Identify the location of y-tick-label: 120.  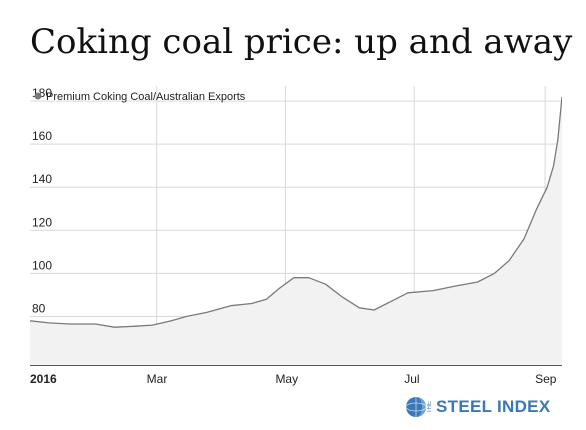
(42, 222).